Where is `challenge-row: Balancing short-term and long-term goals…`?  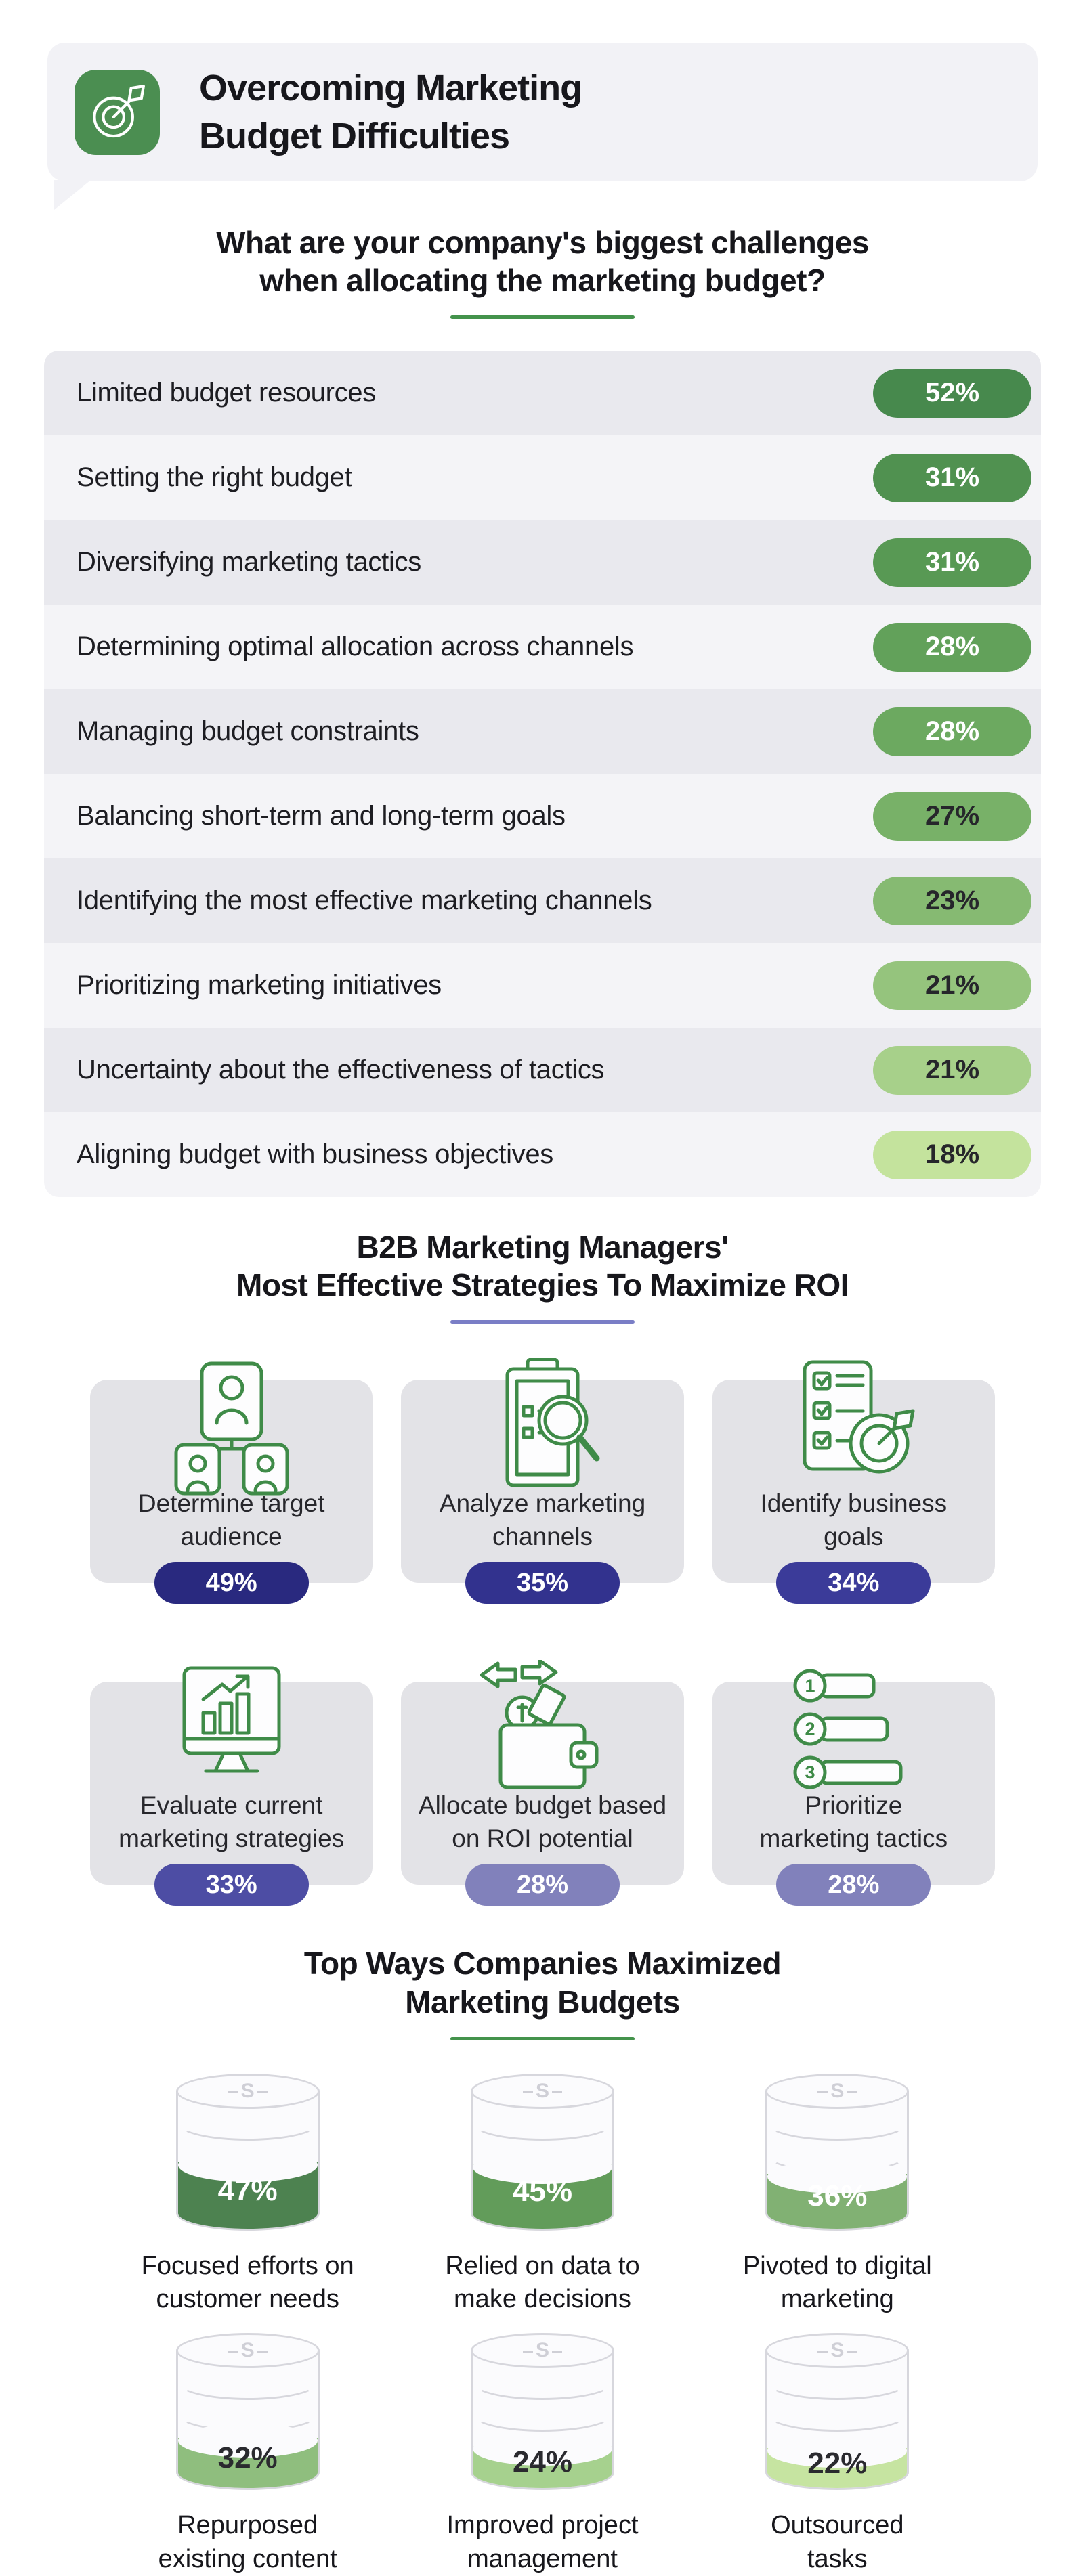
challenge-row: Balancing short-term and long-term goals… is located at coordinates (542, 816).